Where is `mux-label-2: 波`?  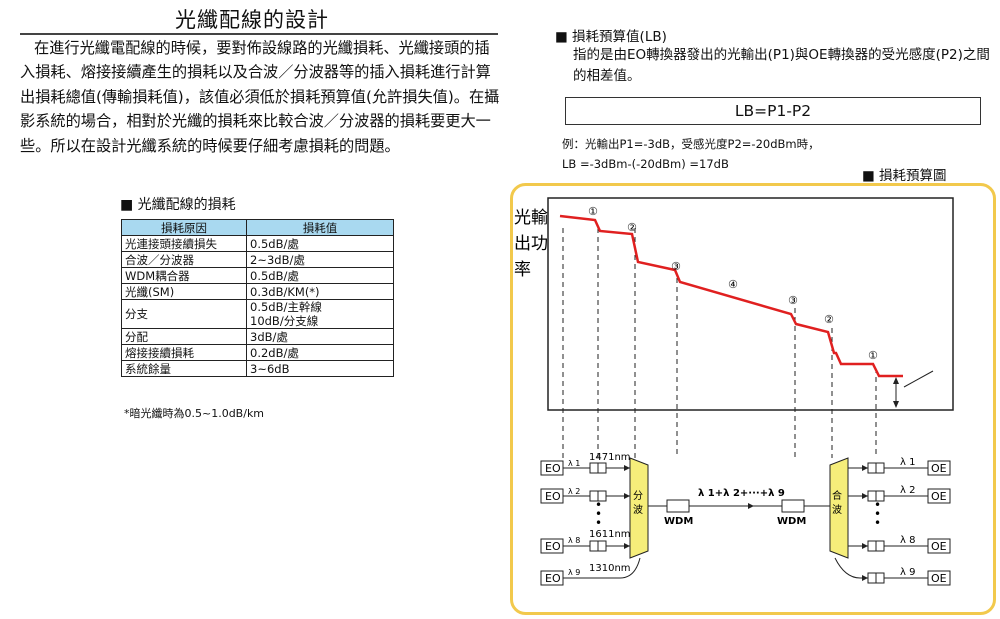 mux-label-2: 波 is located at coordinates (837, 509).